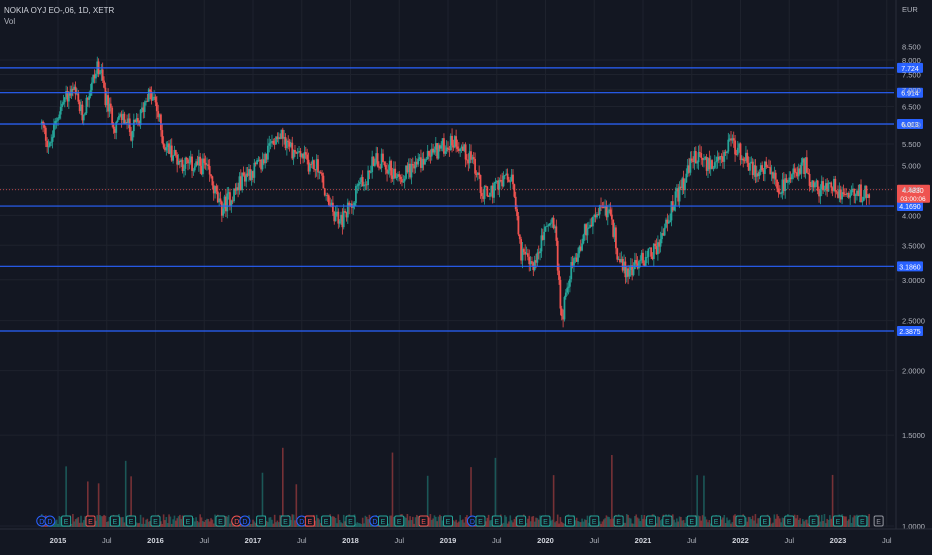  Describe the element at coordinates (911, 60) in the screenshot. I see `y-tick-label: 8.000` at that location.